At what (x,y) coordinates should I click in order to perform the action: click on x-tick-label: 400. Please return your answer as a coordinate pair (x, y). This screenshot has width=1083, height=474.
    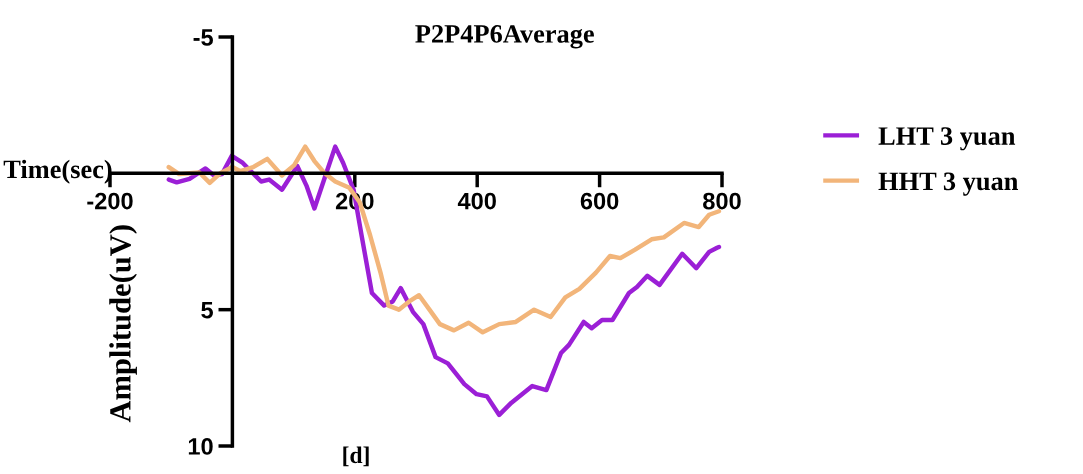
    Looking at the image, I should click on (476, 201).